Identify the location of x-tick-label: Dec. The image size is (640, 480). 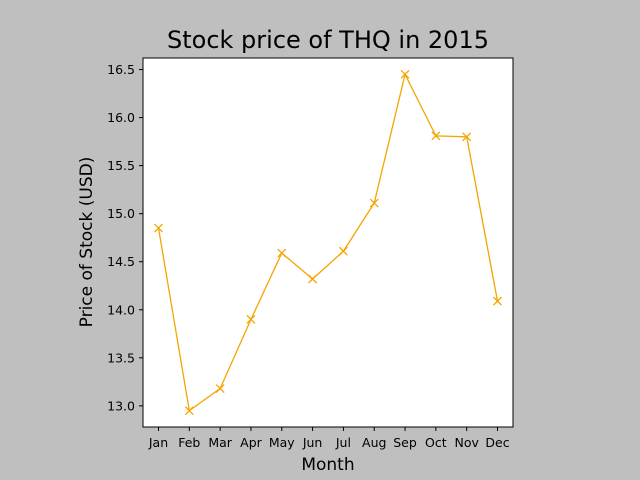
(497, 442).